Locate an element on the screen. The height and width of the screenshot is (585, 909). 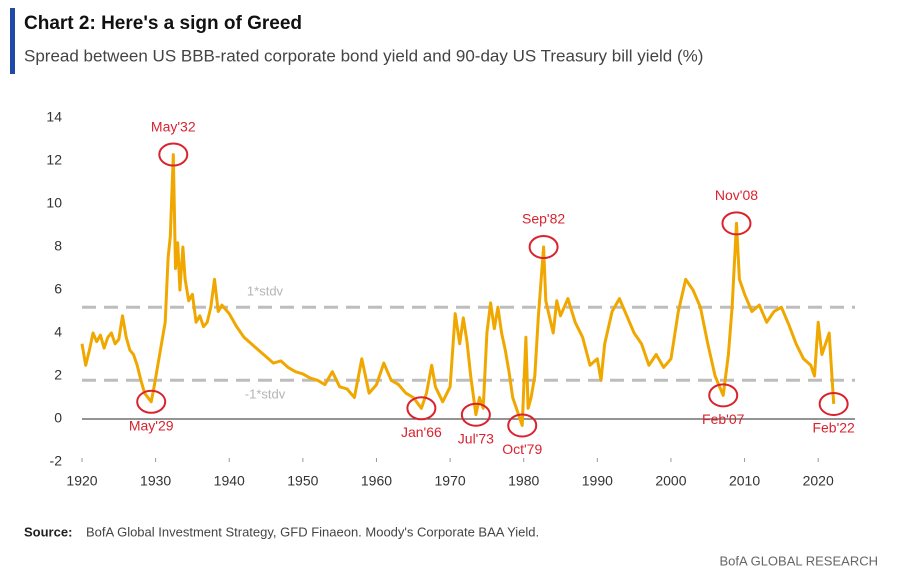
y-tick-label: 0 is located at coordinates (58, 418).